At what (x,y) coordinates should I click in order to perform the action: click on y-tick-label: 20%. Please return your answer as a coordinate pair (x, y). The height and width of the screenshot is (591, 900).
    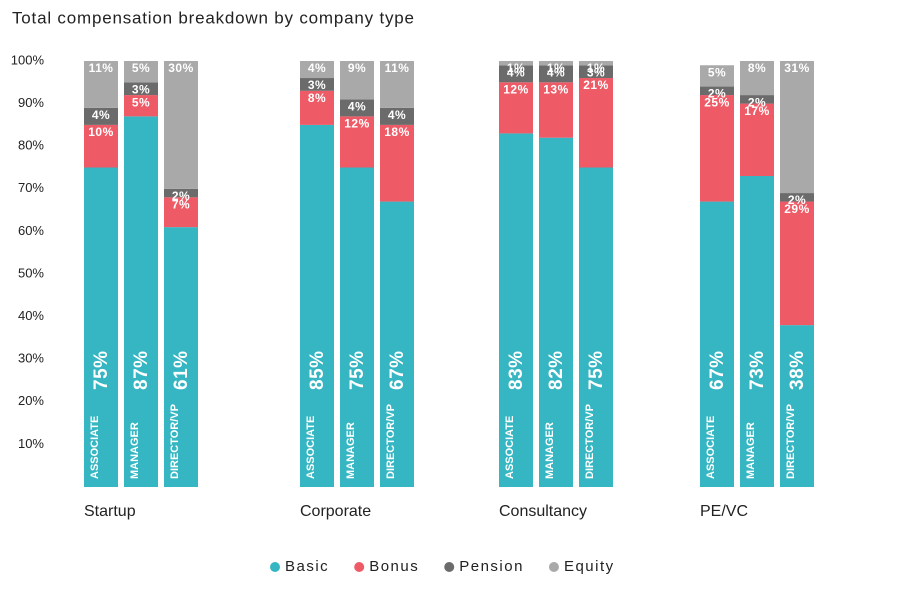
    Looking at the image, I should click on (31, 400).